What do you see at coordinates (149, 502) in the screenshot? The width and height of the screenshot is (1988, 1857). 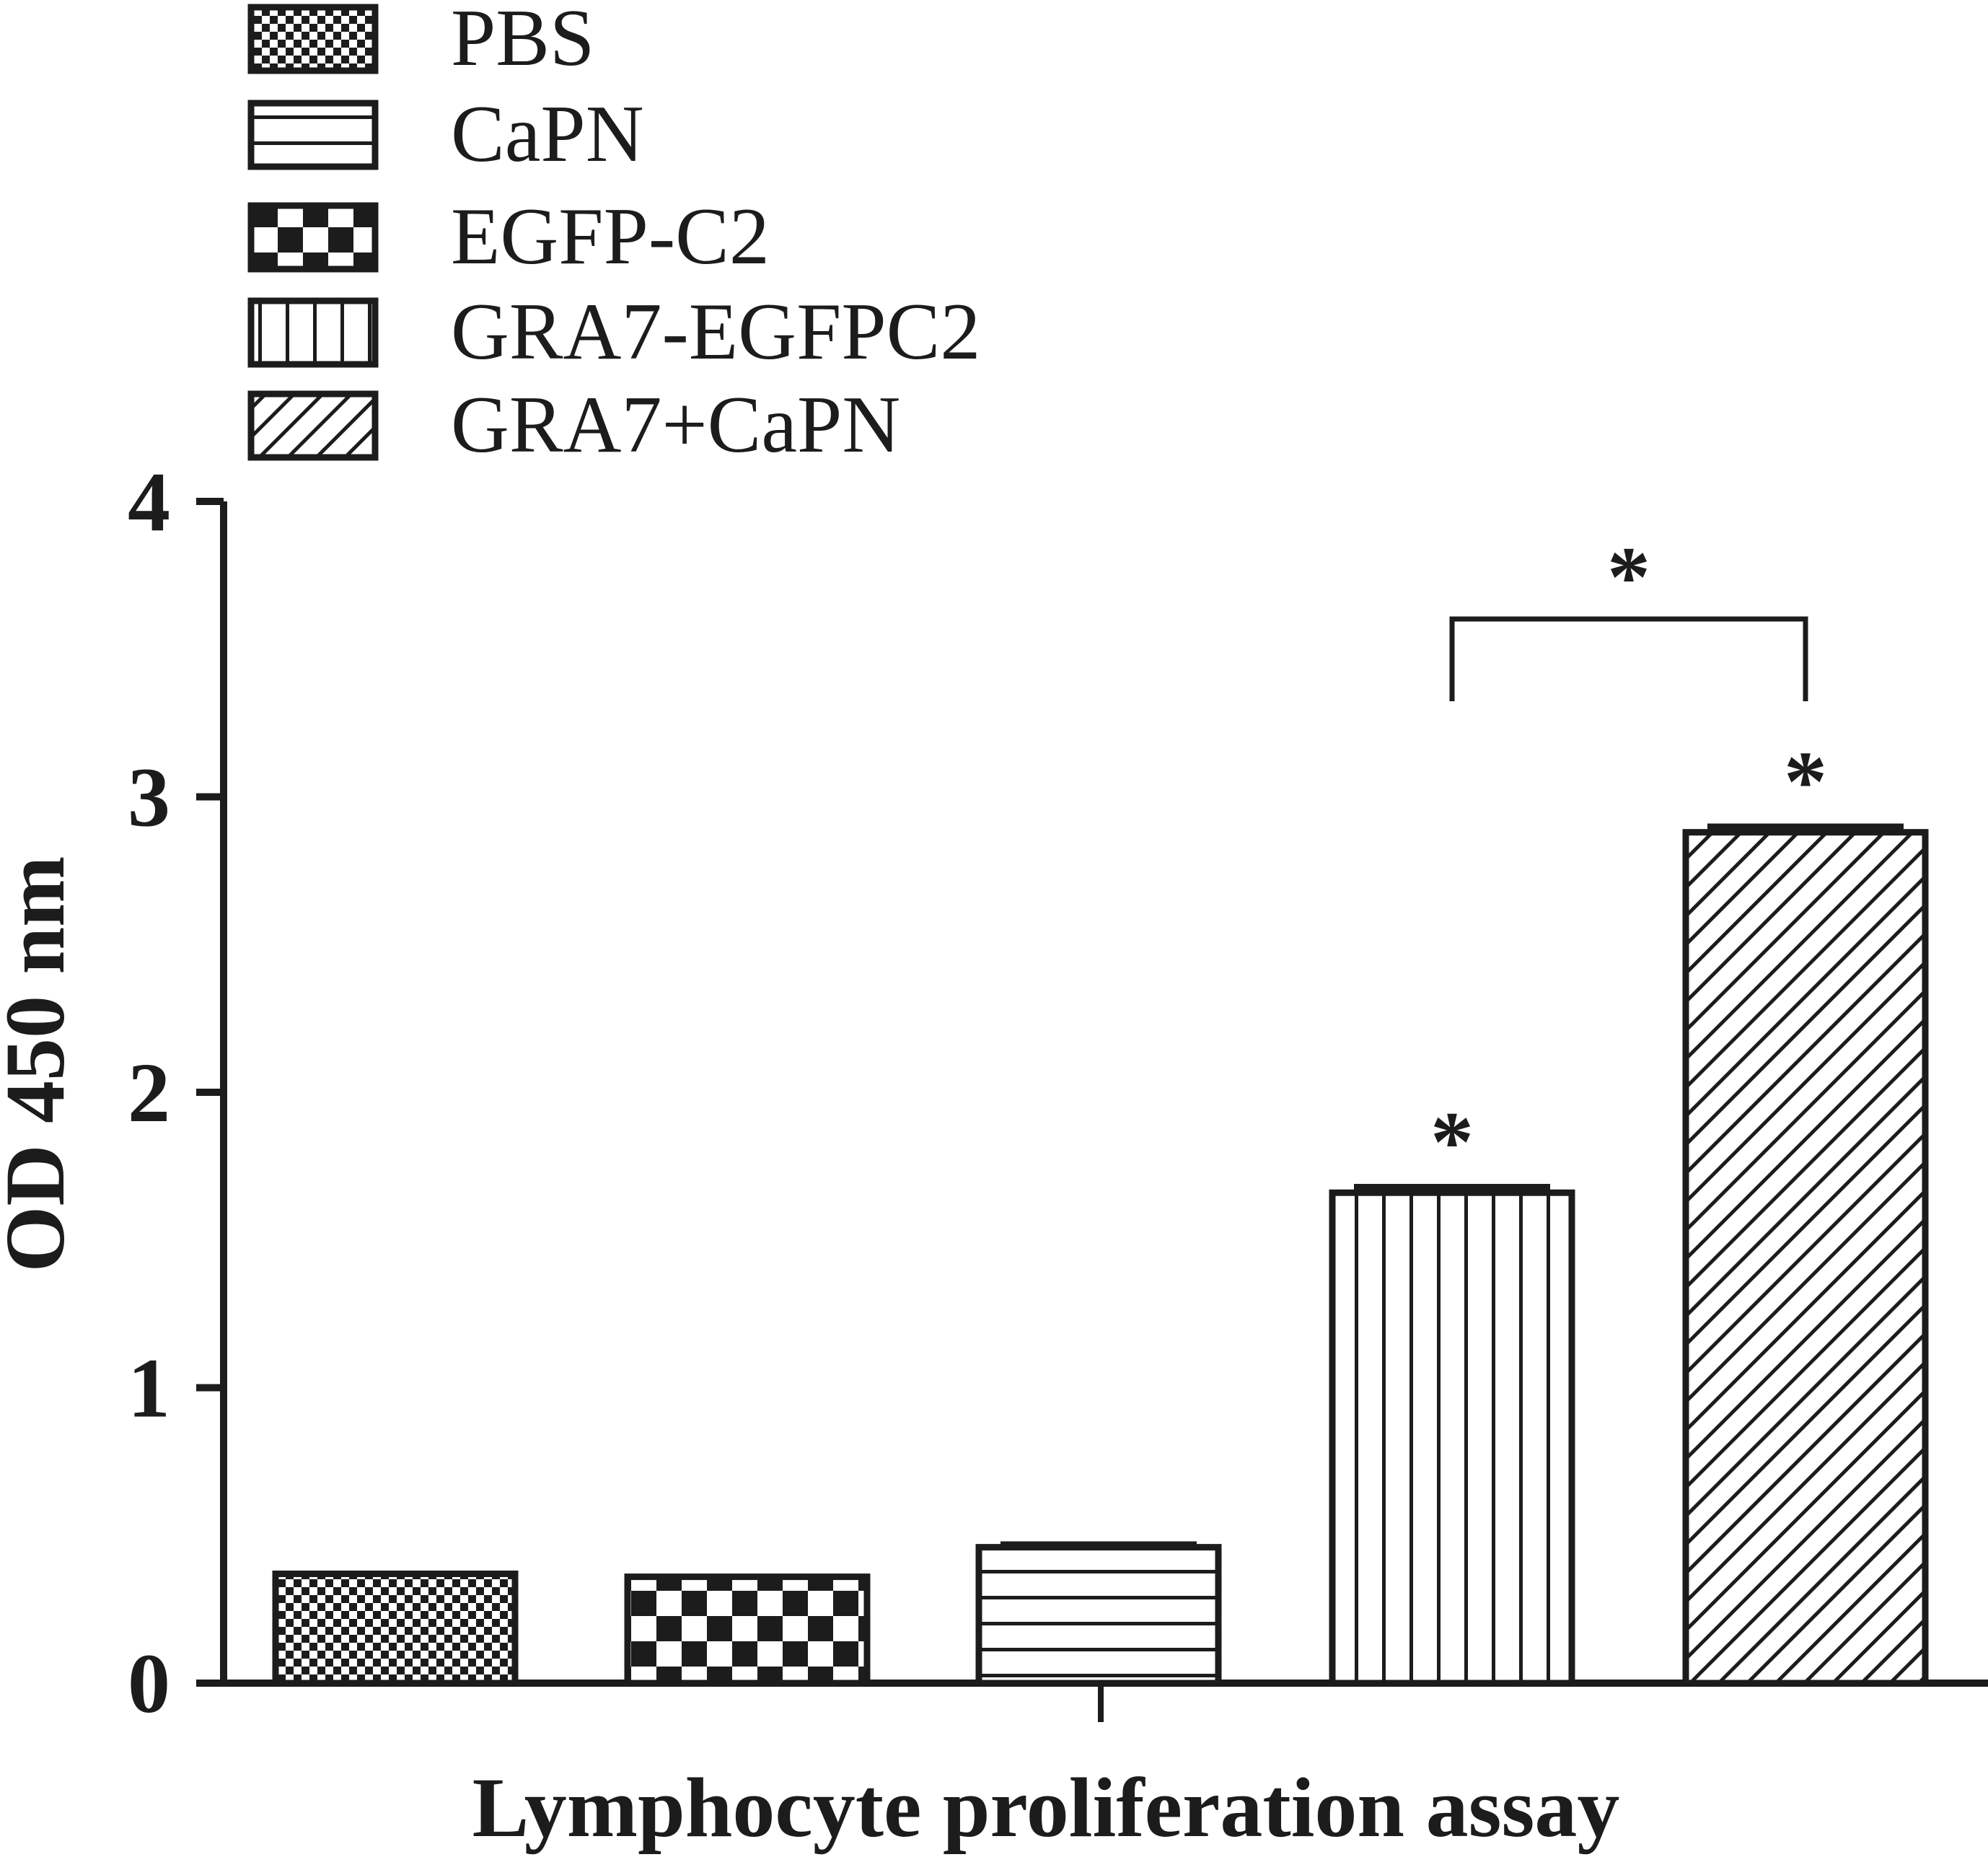 I see `y-tick-label: 4` at bounding box center [149, 502].